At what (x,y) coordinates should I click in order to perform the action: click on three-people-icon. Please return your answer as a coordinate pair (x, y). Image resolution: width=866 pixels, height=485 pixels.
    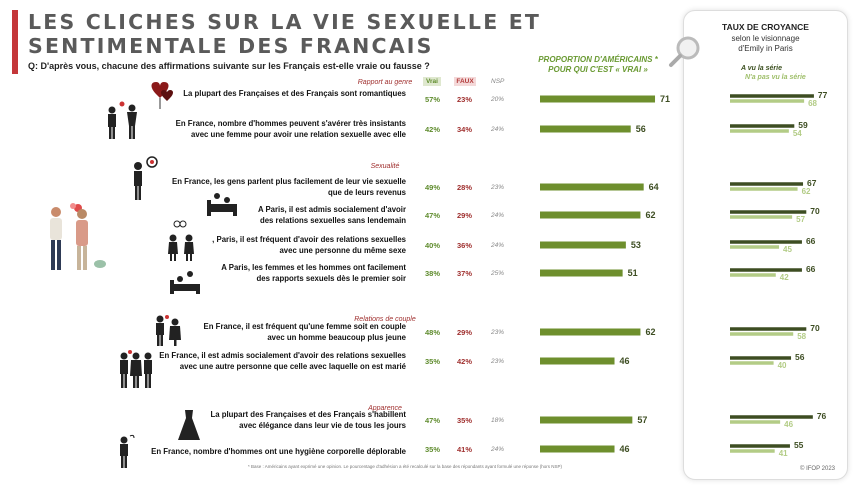
    Looking at the image, I should click on (136, 369).